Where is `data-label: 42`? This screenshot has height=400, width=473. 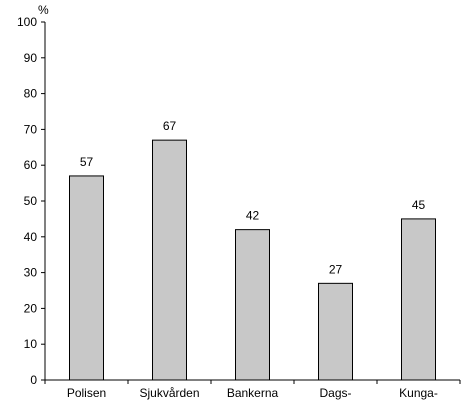 data-label: 42 is located at coordinates (253, 216).